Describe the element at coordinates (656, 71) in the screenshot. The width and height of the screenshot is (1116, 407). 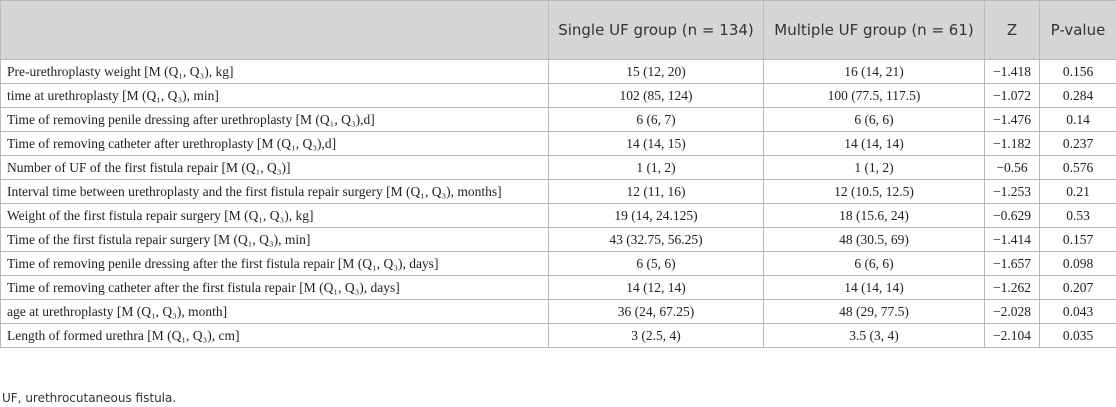
I see `cell: 15 (12, 20)` at that location.